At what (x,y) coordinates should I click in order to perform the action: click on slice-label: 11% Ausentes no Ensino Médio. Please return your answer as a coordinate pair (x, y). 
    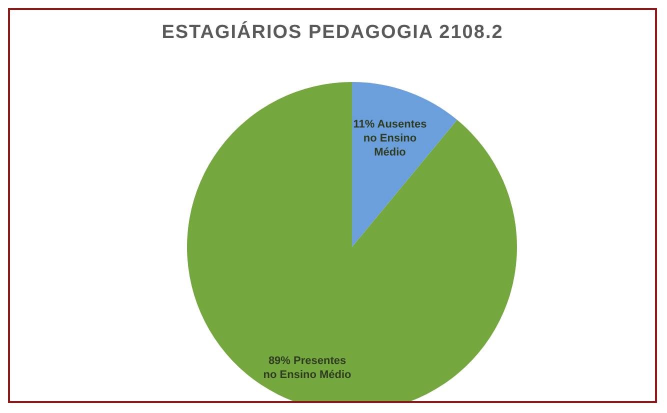
    Looking at the image, I should click on (390, 138).